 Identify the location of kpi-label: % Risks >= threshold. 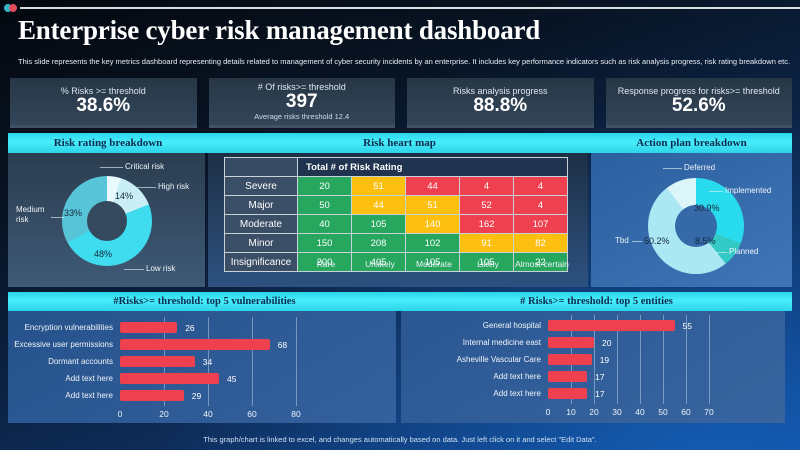
(103, 91).